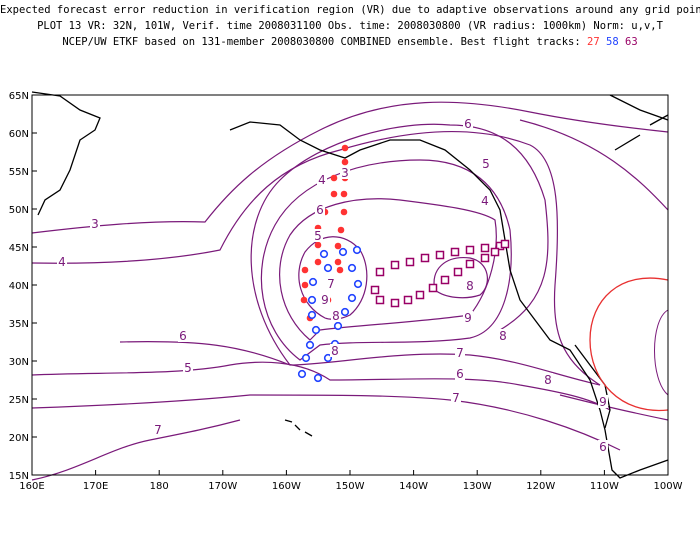 The height and width of the screenshot is (540, 700). Describe the element at coordinates (95, 486) in the screenshot. I see `x-tick-label: 170E` at that location.